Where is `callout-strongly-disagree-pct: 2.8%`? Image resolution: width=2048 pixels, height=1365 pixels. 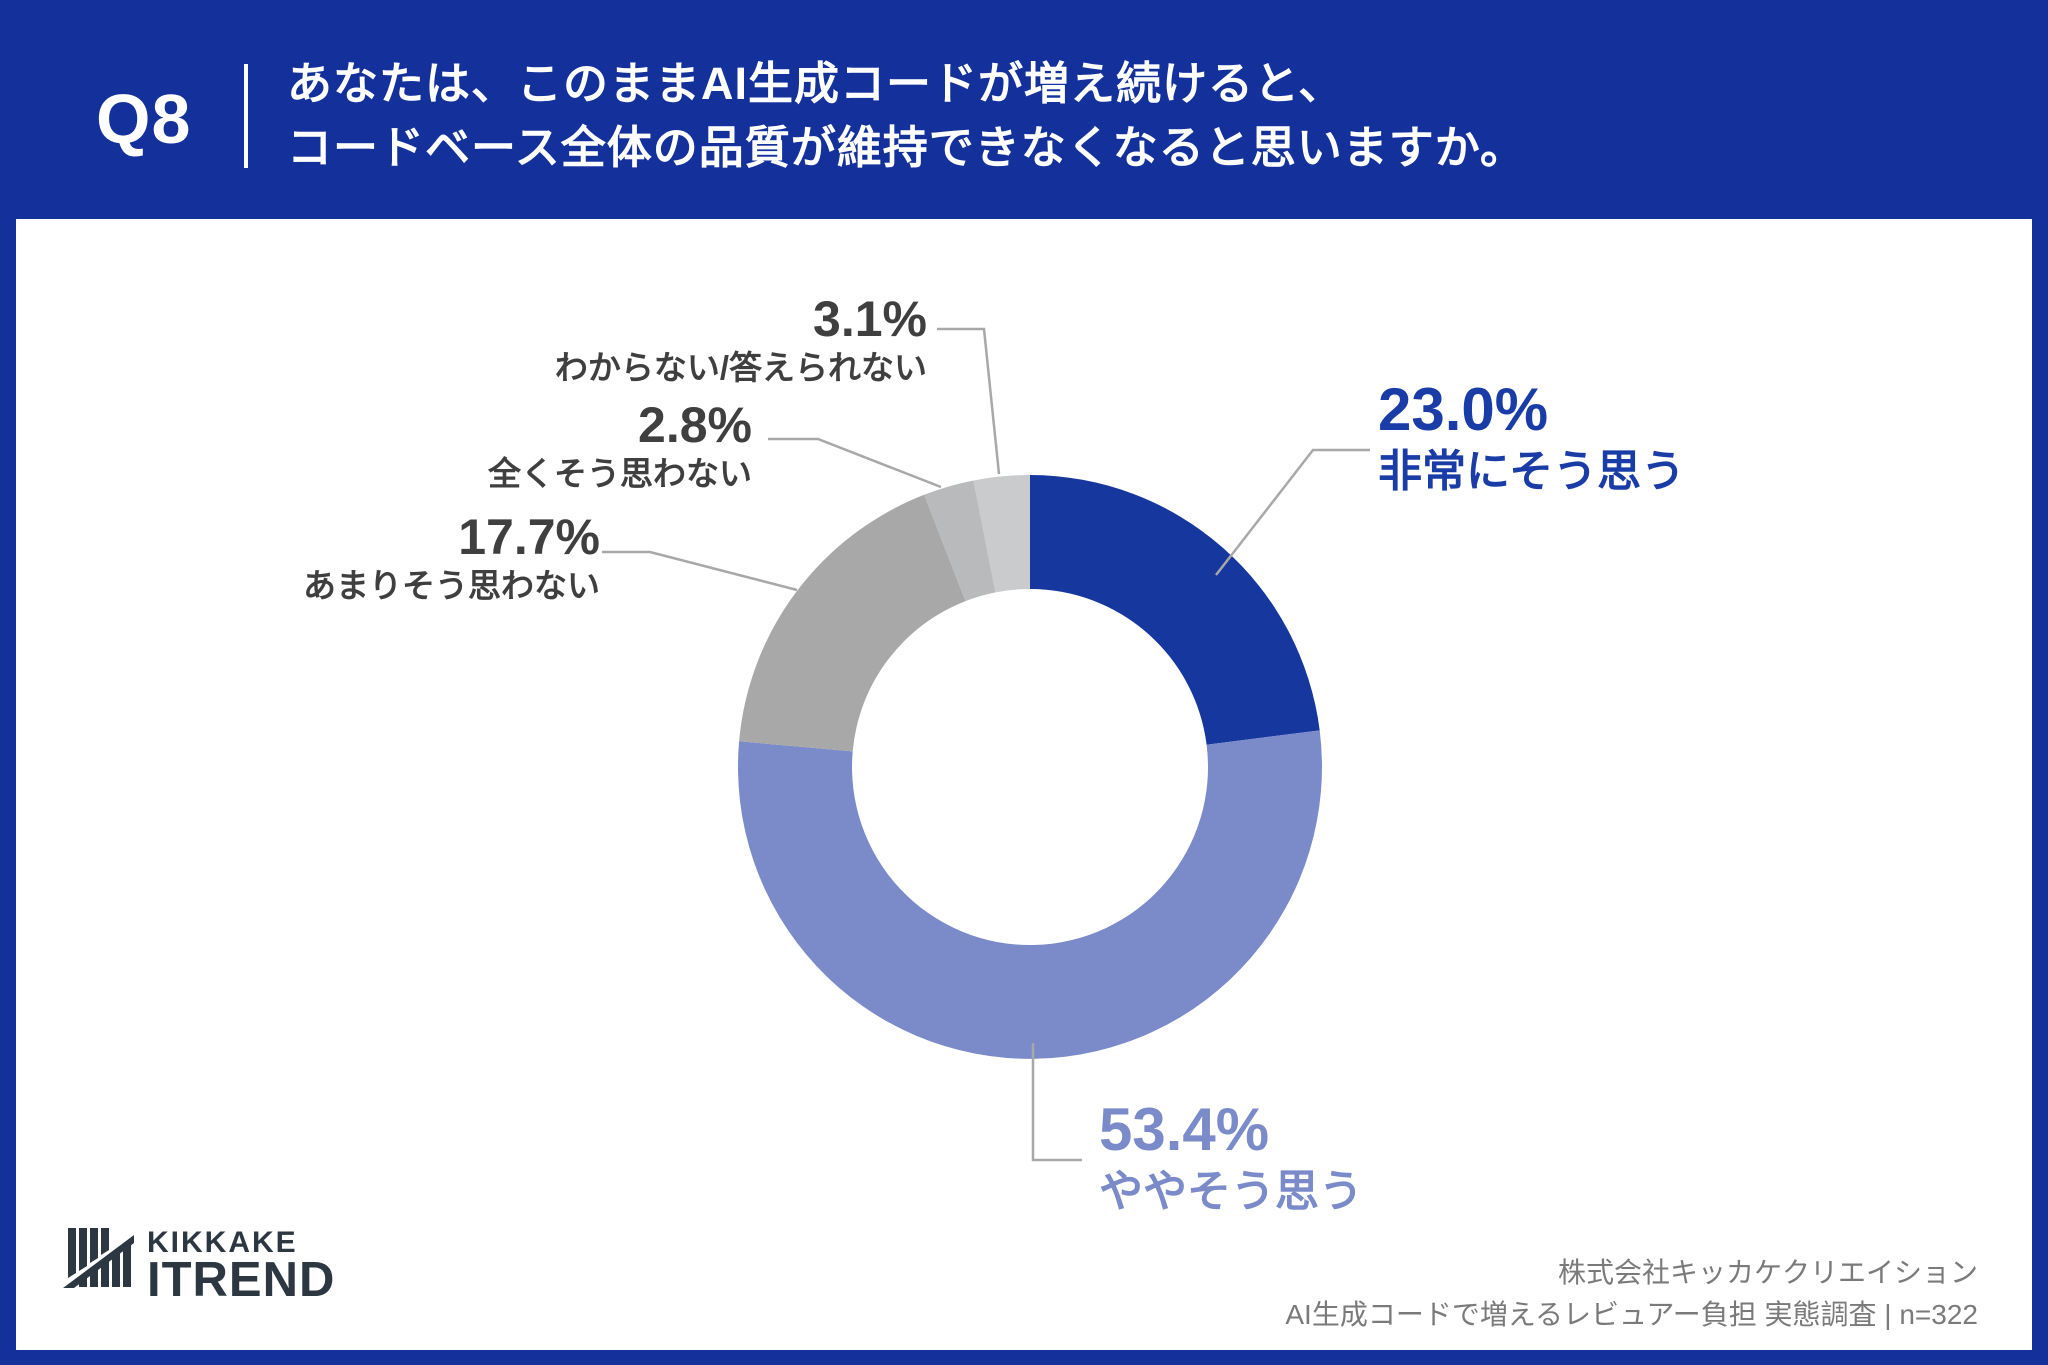 callout-strongly-disagree-pct: 2.8% is located at coordinates (695, 425).